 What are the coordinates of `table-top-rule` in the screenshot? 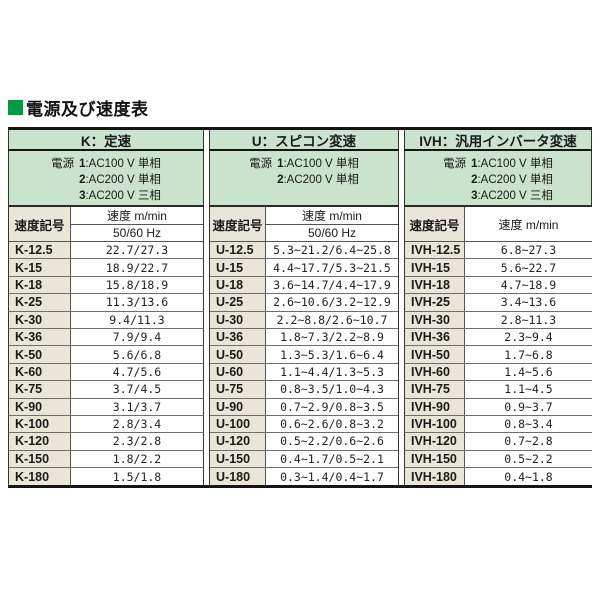 It's located at (300, 128).